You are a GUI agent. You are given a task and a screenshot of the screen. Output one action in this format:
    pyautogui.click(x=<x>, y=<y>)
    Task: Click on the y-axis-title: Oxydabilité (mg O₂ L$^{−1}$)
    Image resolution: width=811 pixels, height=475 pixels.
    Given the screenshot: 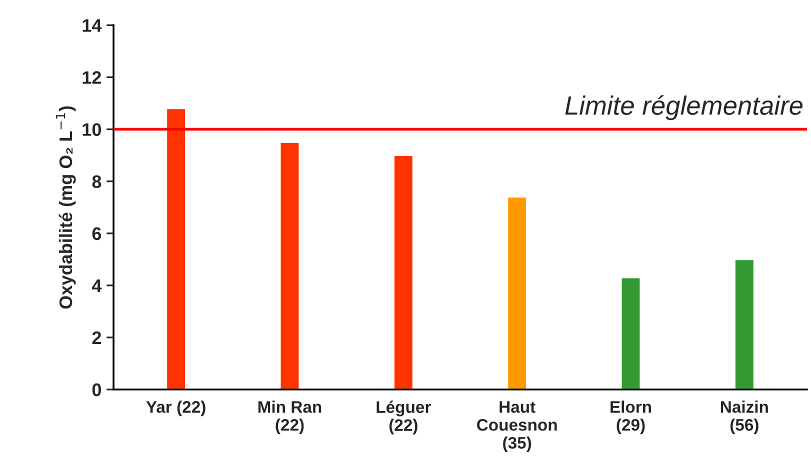 What is the action you would take?
    pyautogui.click(x=66, y=207)
    